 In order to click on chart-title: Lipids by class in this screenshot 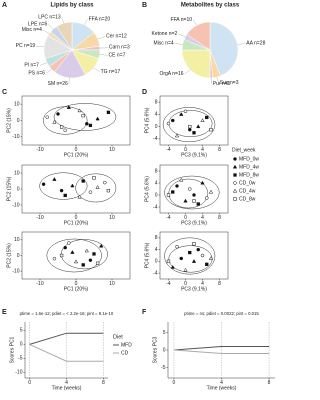, I will do `click(72, 6)`.